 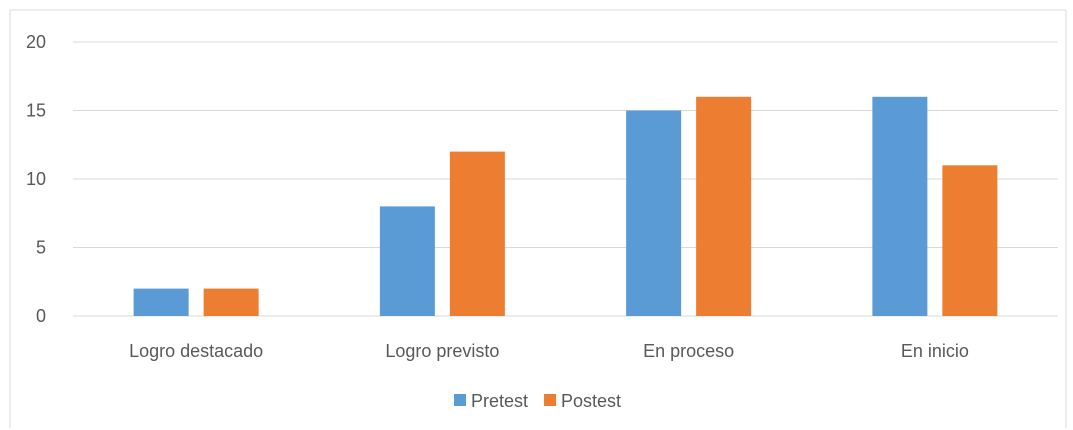 What do you see at coordinates (935, 351) in the screenshot?
I see `x-category-label: En inicio` at bounding box center [935, 351].